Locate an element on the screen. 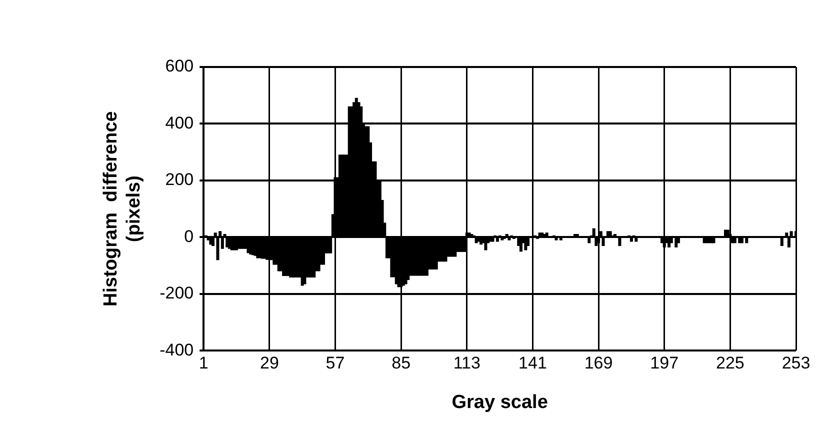 Image resolution: width=829 pixels, height=421 pixels. x-tick-label: 1 is located at coordinates (203, 362).